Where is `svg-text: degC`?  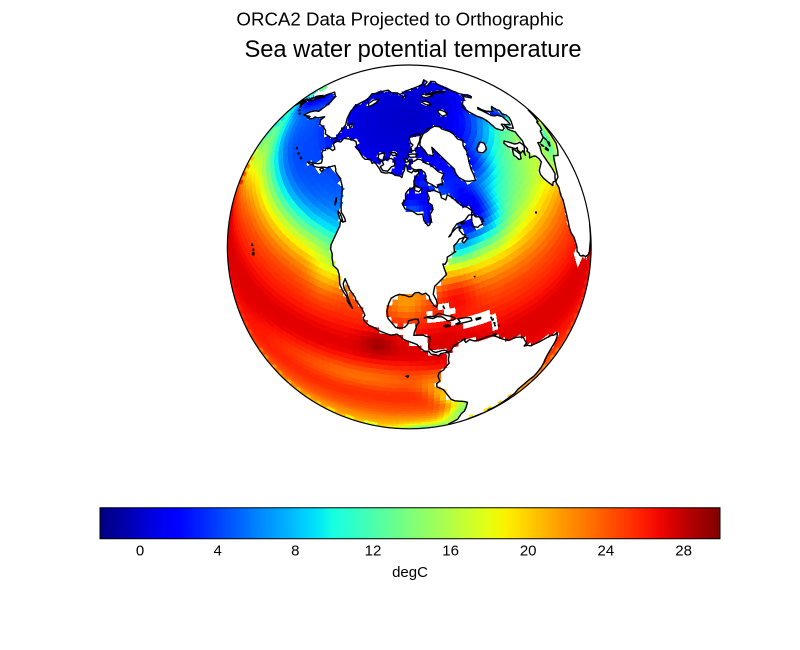
svg-text: degC is located at coordinates (410, 572).